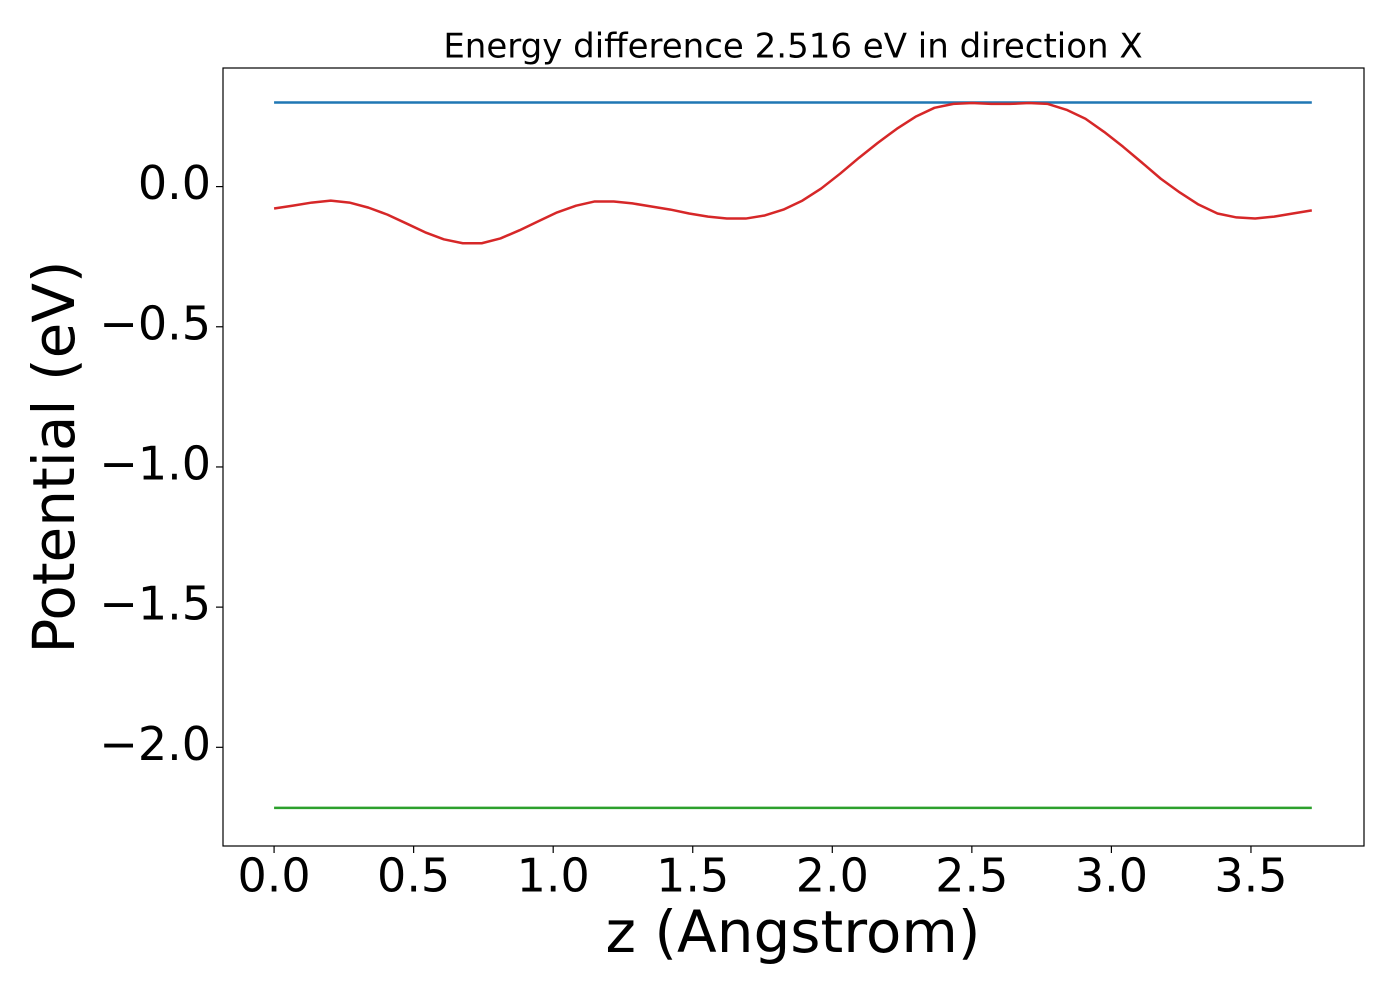 The height and width of the screenshot is (1000, 1400). I want to click on series-line, so click(793, 173).